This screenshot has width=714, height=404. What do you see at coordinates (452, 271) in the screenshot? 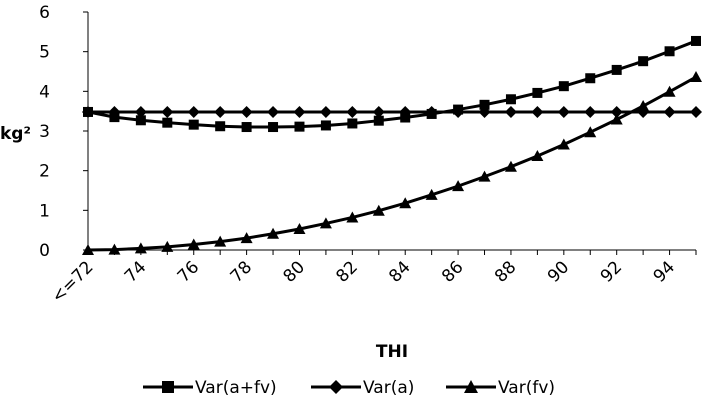
I see `x-tick-label: 86` at bounding box center [452, 271].